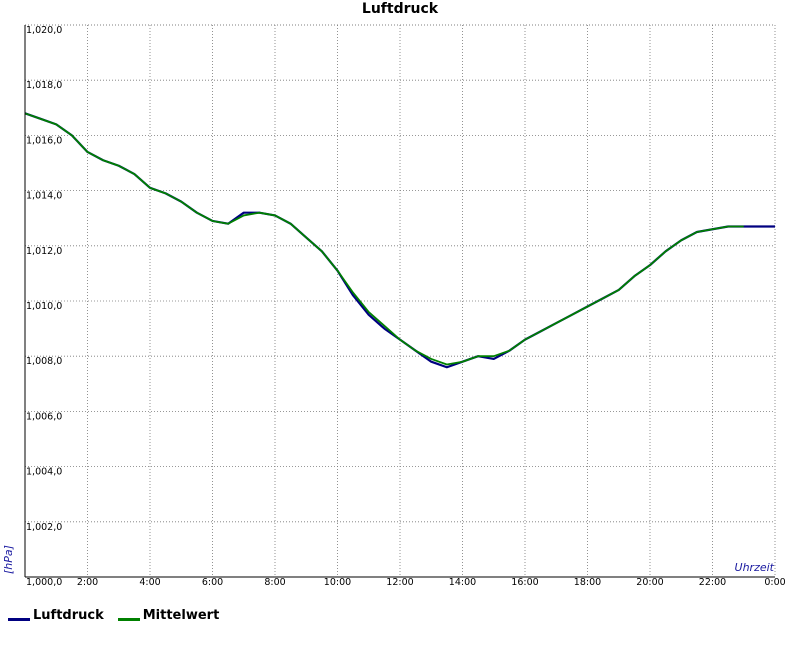 Image resolution: width=800 pixels, height=650 pixels. Describe the element at coordinates (44, 251) in the screenshot. I see `y-tick-label: 1,012,0` at that location.